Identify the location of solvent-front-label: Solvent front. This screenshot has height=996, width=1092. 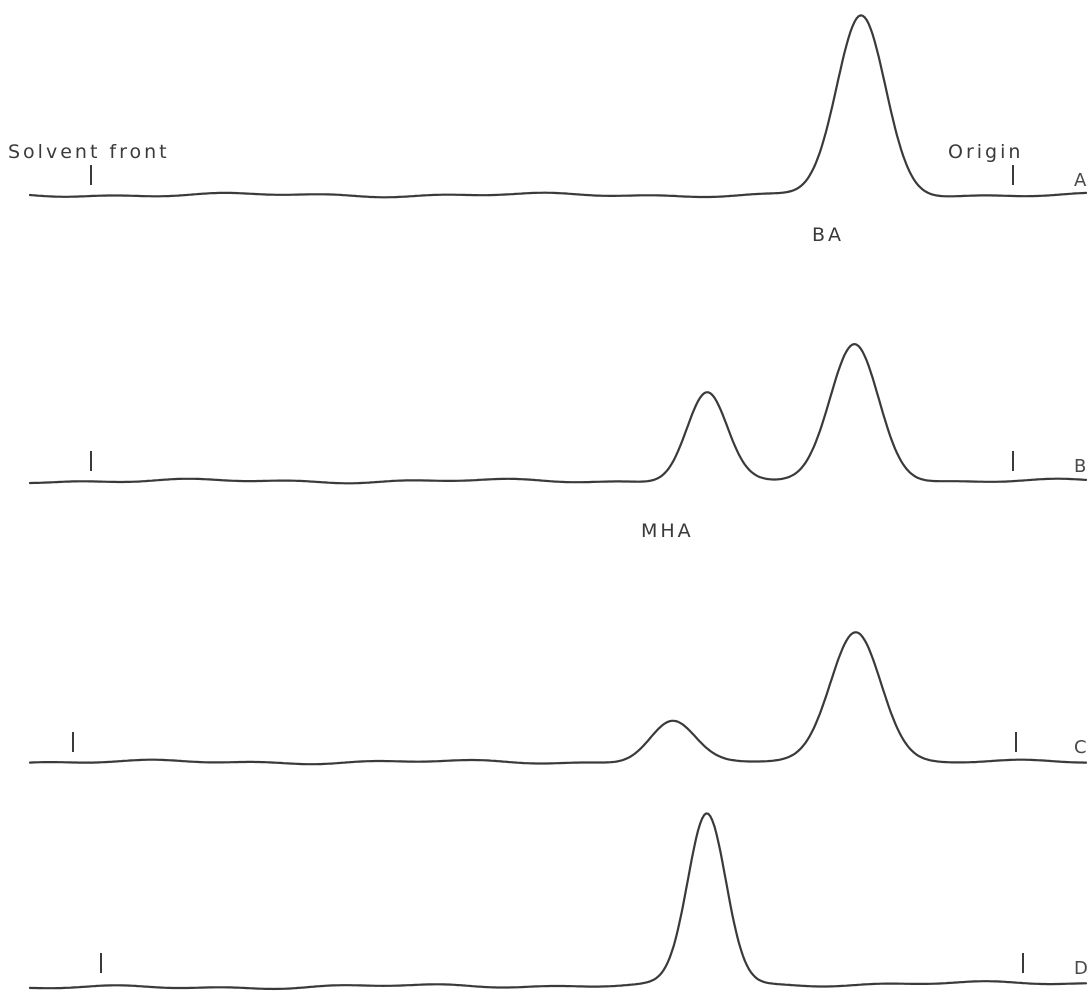
(89, 152).